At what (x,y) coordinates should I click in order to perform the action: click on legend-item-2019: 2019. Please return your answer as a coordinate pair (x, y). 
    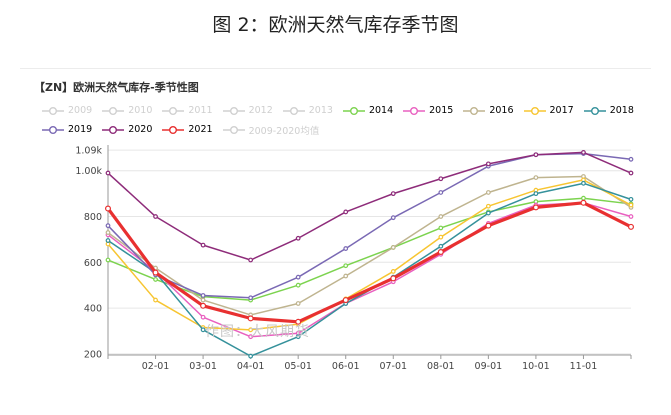
    Looking at the image, I should click on (67, 129).